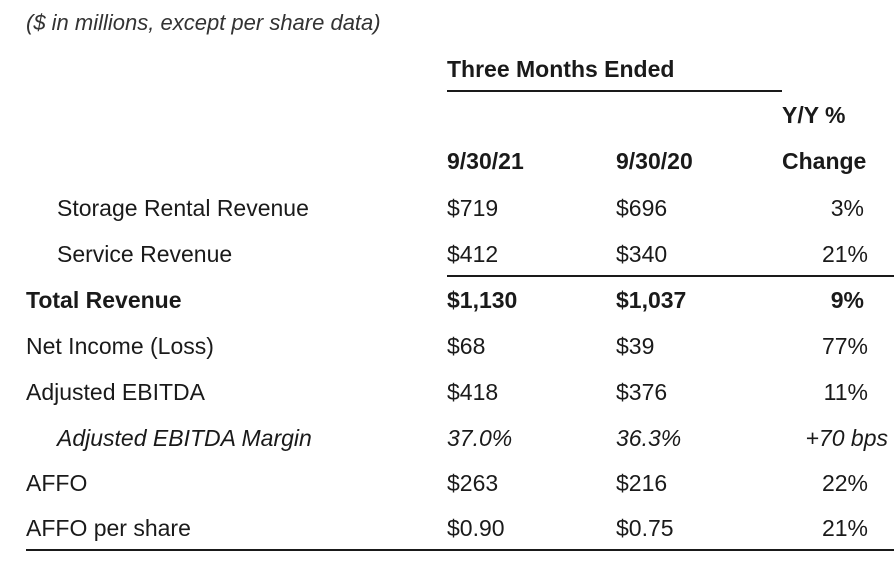 Image resolution: width=894 pixels, height=564 pixels. What do you see at coordinates (844, 483) in the screenshot?
I see `value-change: 22%` at bounding box center [844, 483].